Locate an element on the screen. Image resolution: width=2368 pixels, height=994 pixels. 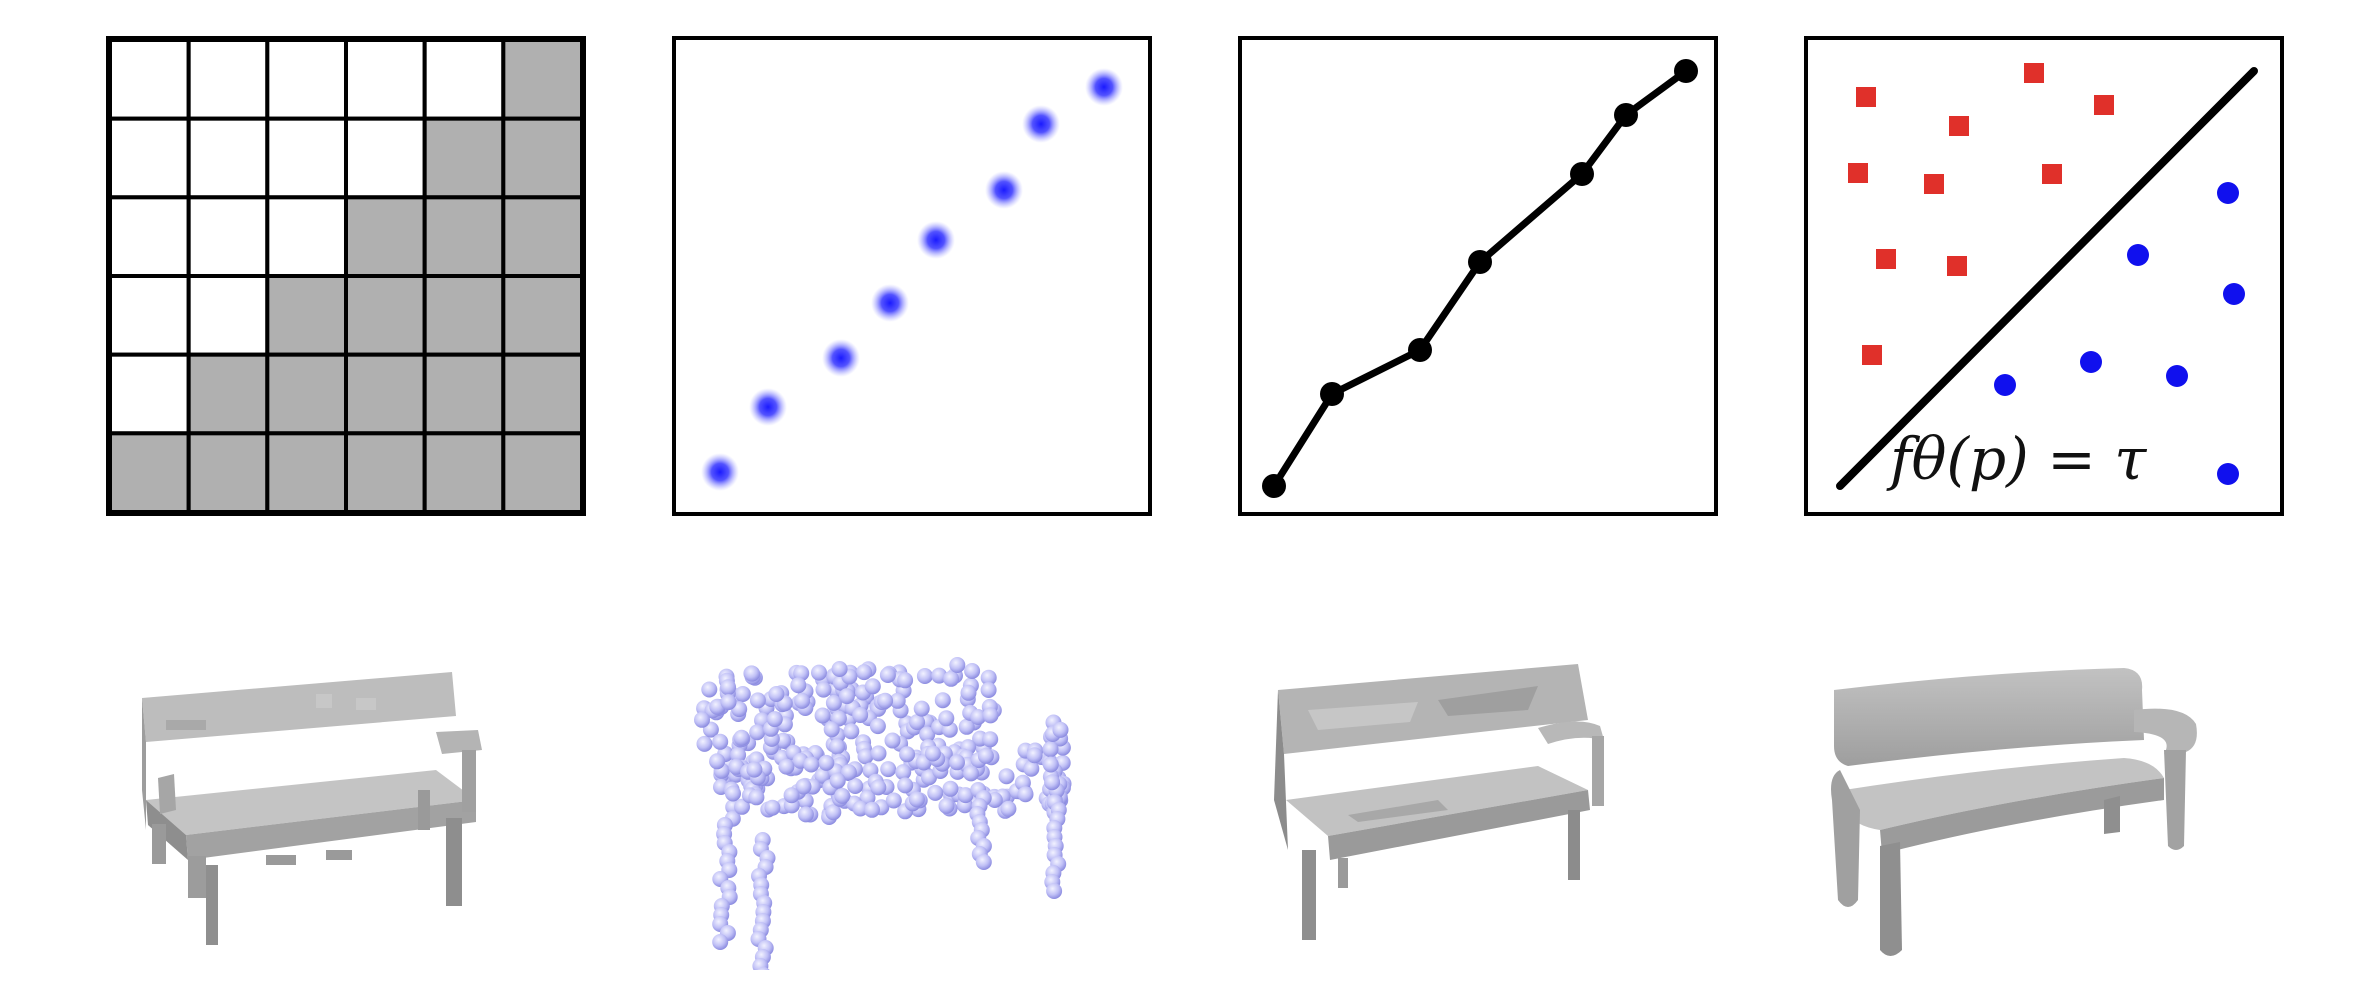
decision-boundary-line is located at coordinates (2047, 278).